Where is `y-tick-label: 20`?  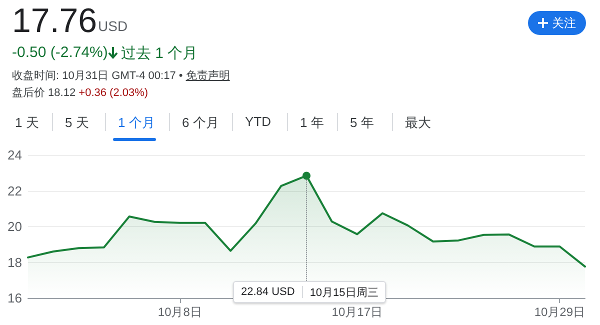 y-tick-label: 20 is located at coordinates (15, 226).